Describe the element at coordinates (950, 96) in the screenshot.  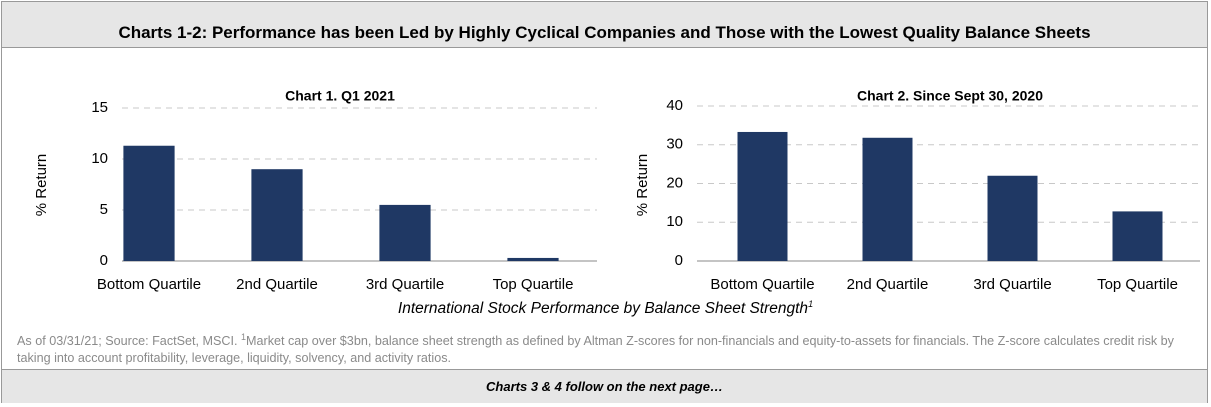
I see `chart-title: Chart 2. Since Sept 30, 2020` at that location.